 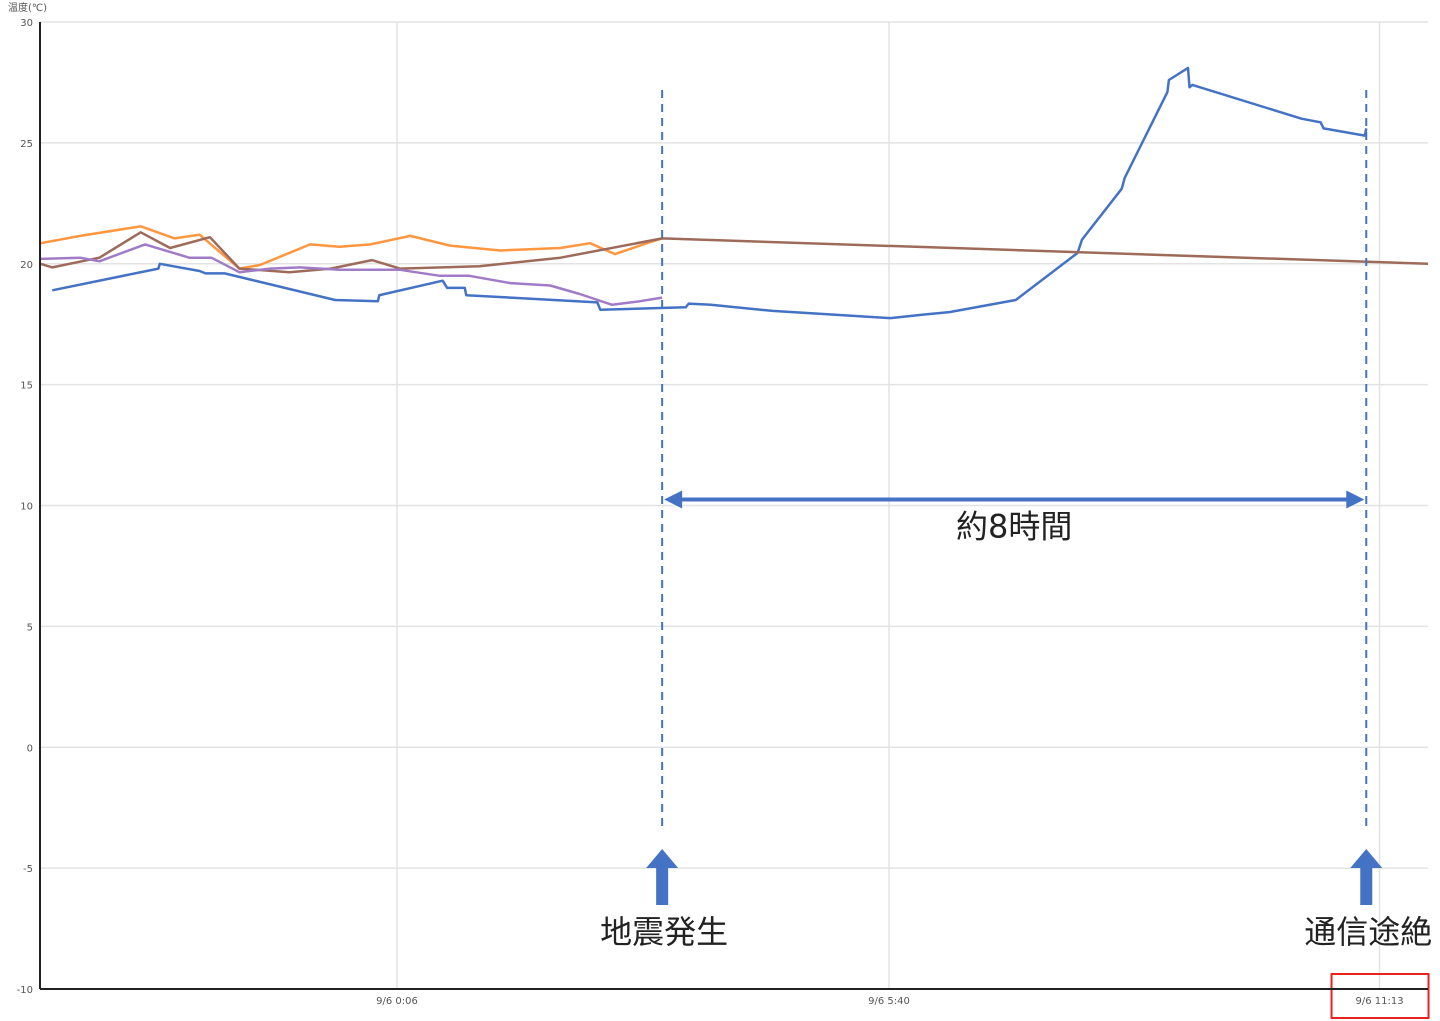 I want to click on x-tick-label: 9/6 11:13, so click(x=1379, y=1001).